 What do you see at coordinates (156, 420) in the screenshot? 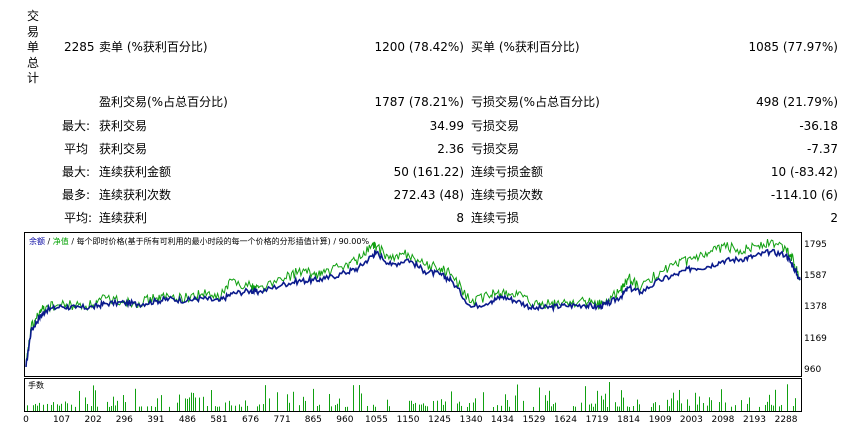
I see `x-tick-label: 391` at bounding box center [156, 420].